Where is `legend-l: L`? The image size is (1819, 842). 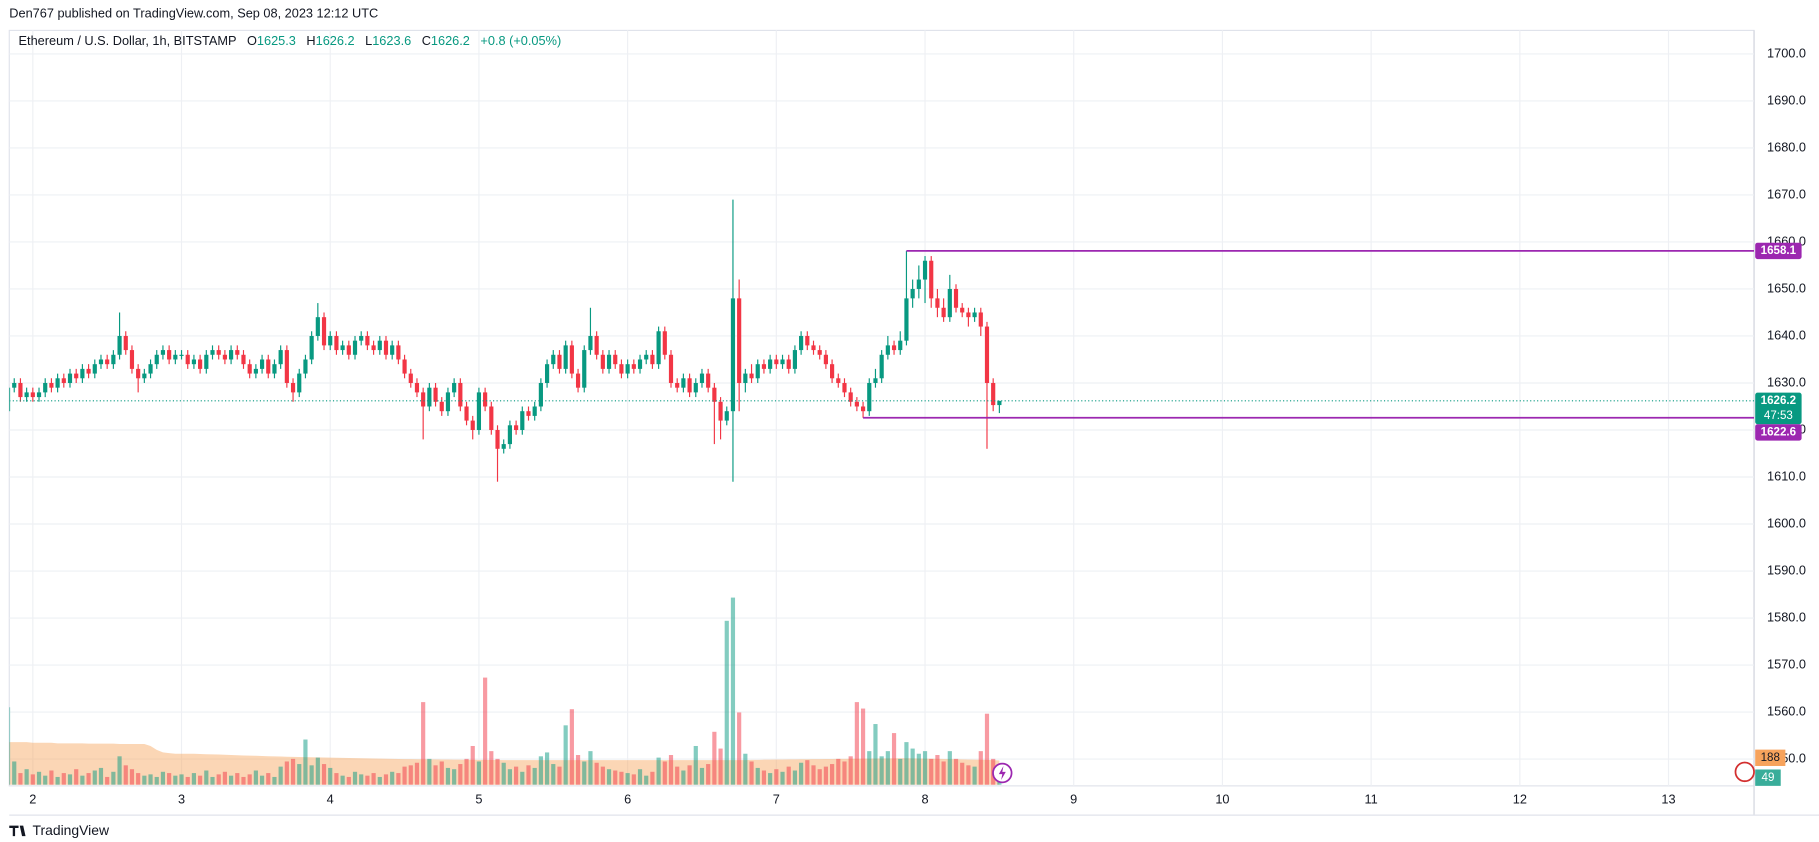 legend-l: L is located at coordinates (368, 40).